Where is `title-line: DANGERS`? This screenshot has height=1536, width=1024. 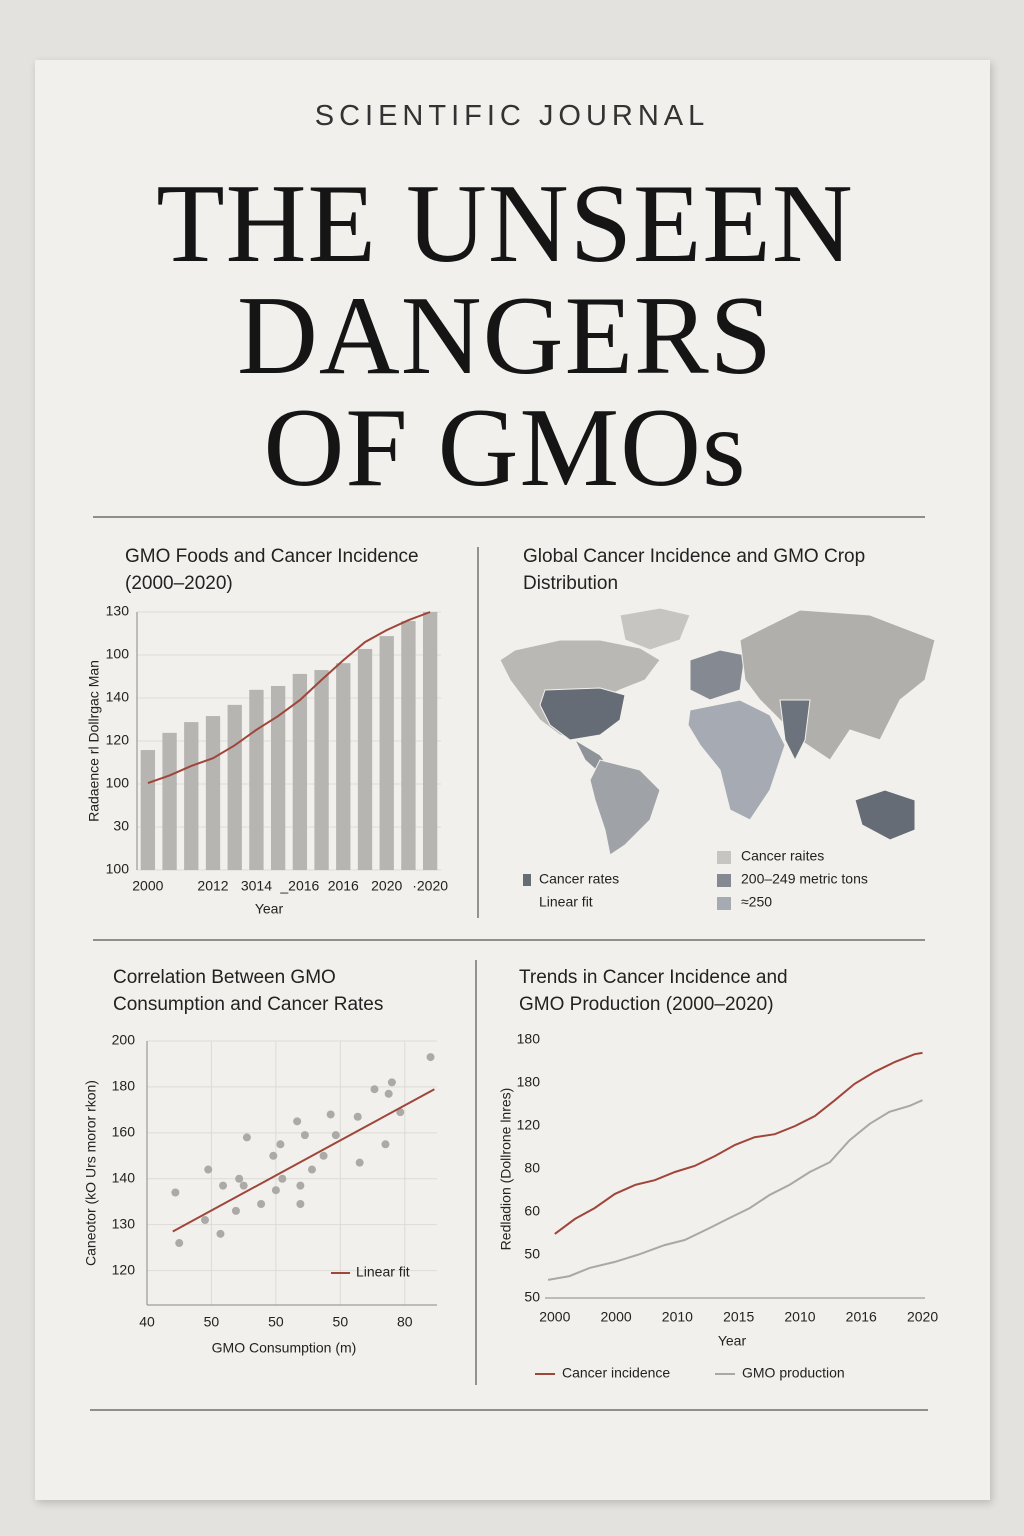
title-line: DANGERS is located at coordinates (505, 336).